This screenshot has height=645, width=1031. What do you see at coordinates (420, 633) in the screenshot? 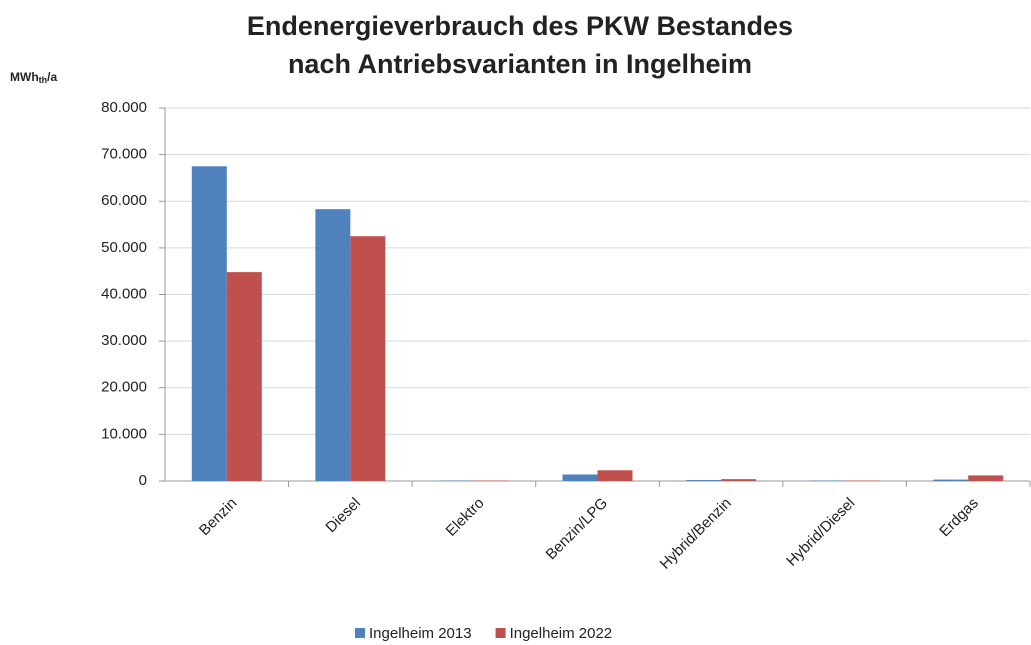
I see `legend-label: Ingelheim 2013` at bounding box center [420, 633].